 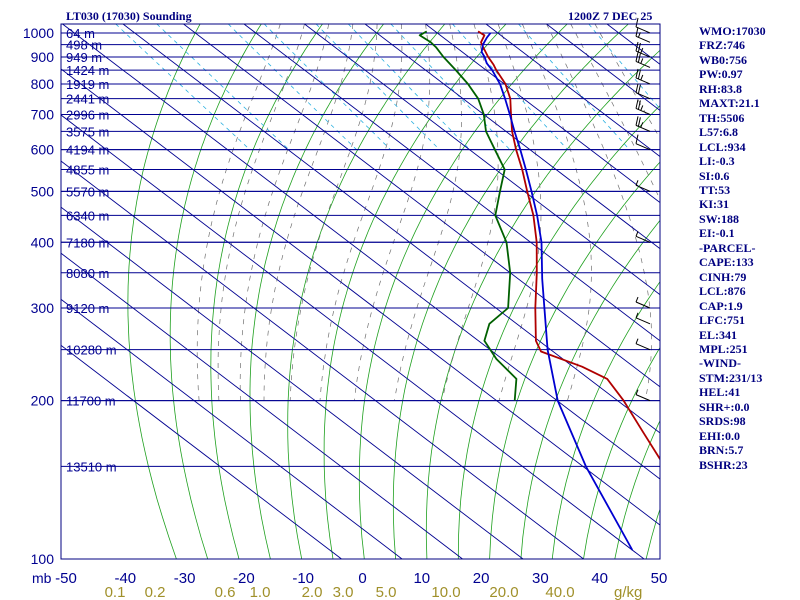 I want to click on pressure-tick-label: 800, so click(x=43, y=84).